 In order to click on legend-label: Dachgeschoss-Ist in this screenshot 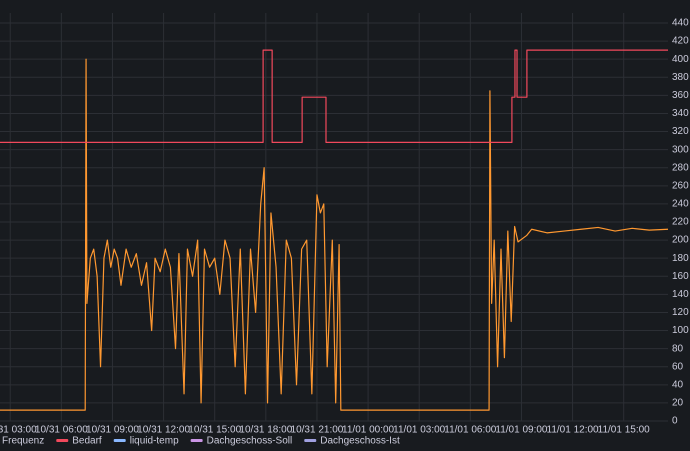, I will do `click(360, 441)`.